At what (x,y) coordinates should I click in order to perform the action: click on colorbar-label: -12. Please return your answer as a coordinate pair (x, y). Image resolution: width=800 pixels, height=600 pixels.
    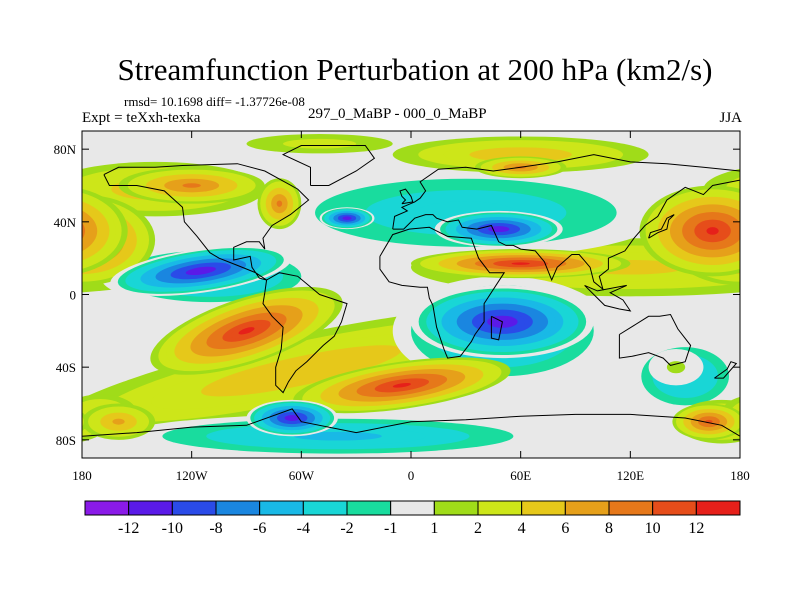
    Looking at the image, I should click on (128, 528).